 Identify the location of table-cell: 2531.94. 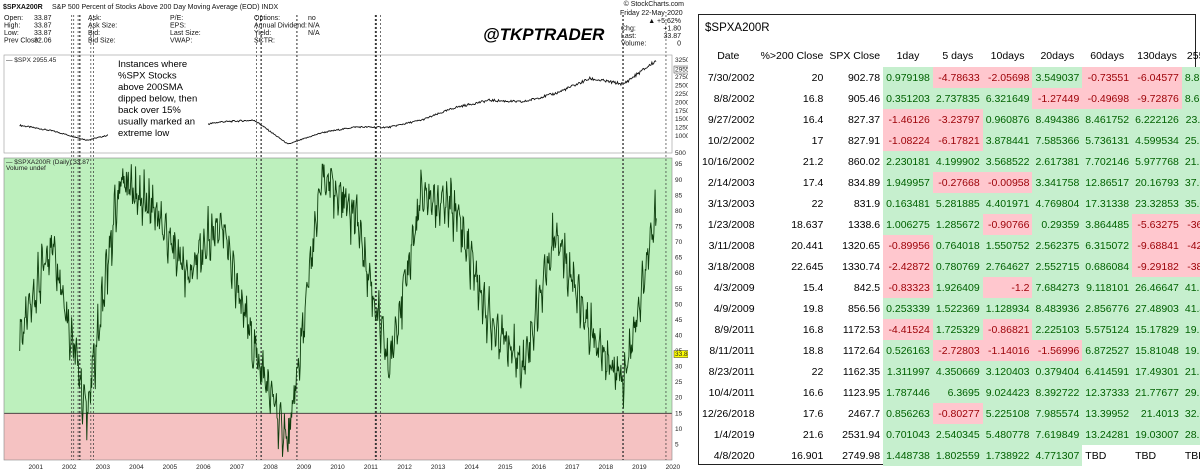
(861, 434).